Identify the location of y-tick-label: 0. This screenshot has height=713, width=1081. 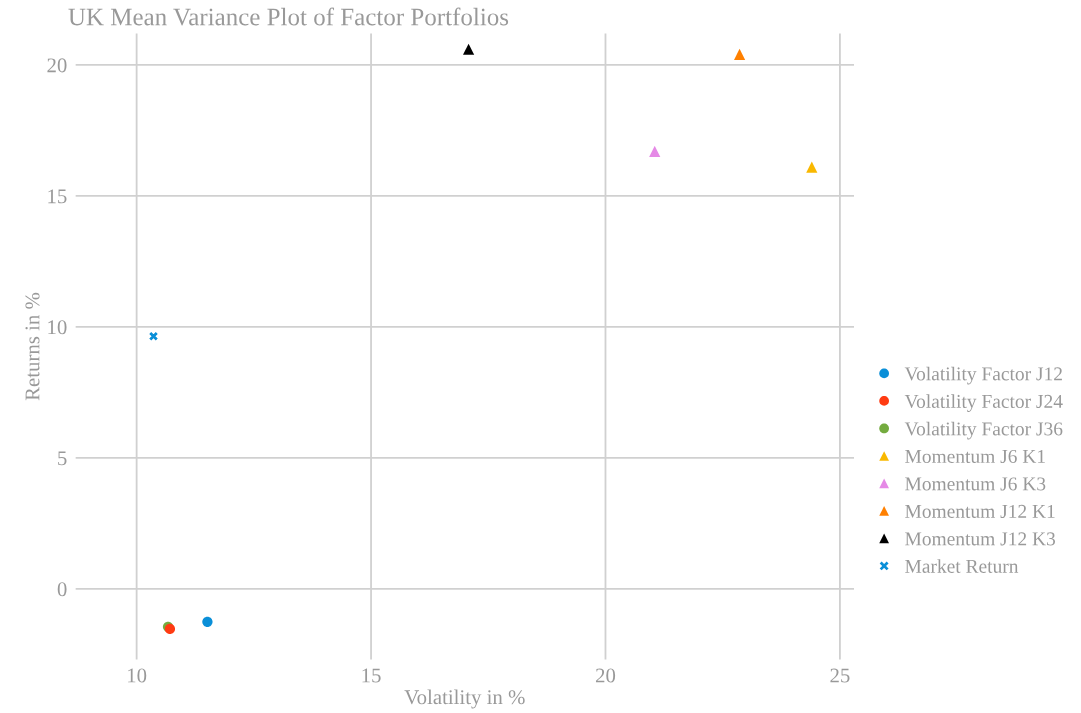
(62, 589).